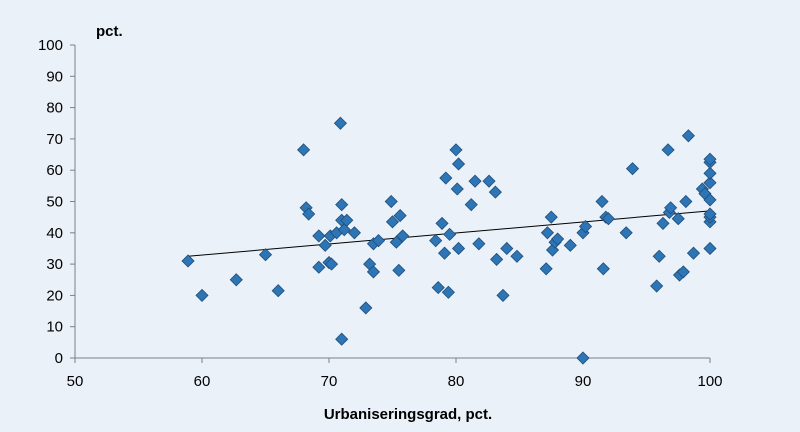 The image size is (800, 432). I want to click on y-tick-label: 10, so click(54, 327).